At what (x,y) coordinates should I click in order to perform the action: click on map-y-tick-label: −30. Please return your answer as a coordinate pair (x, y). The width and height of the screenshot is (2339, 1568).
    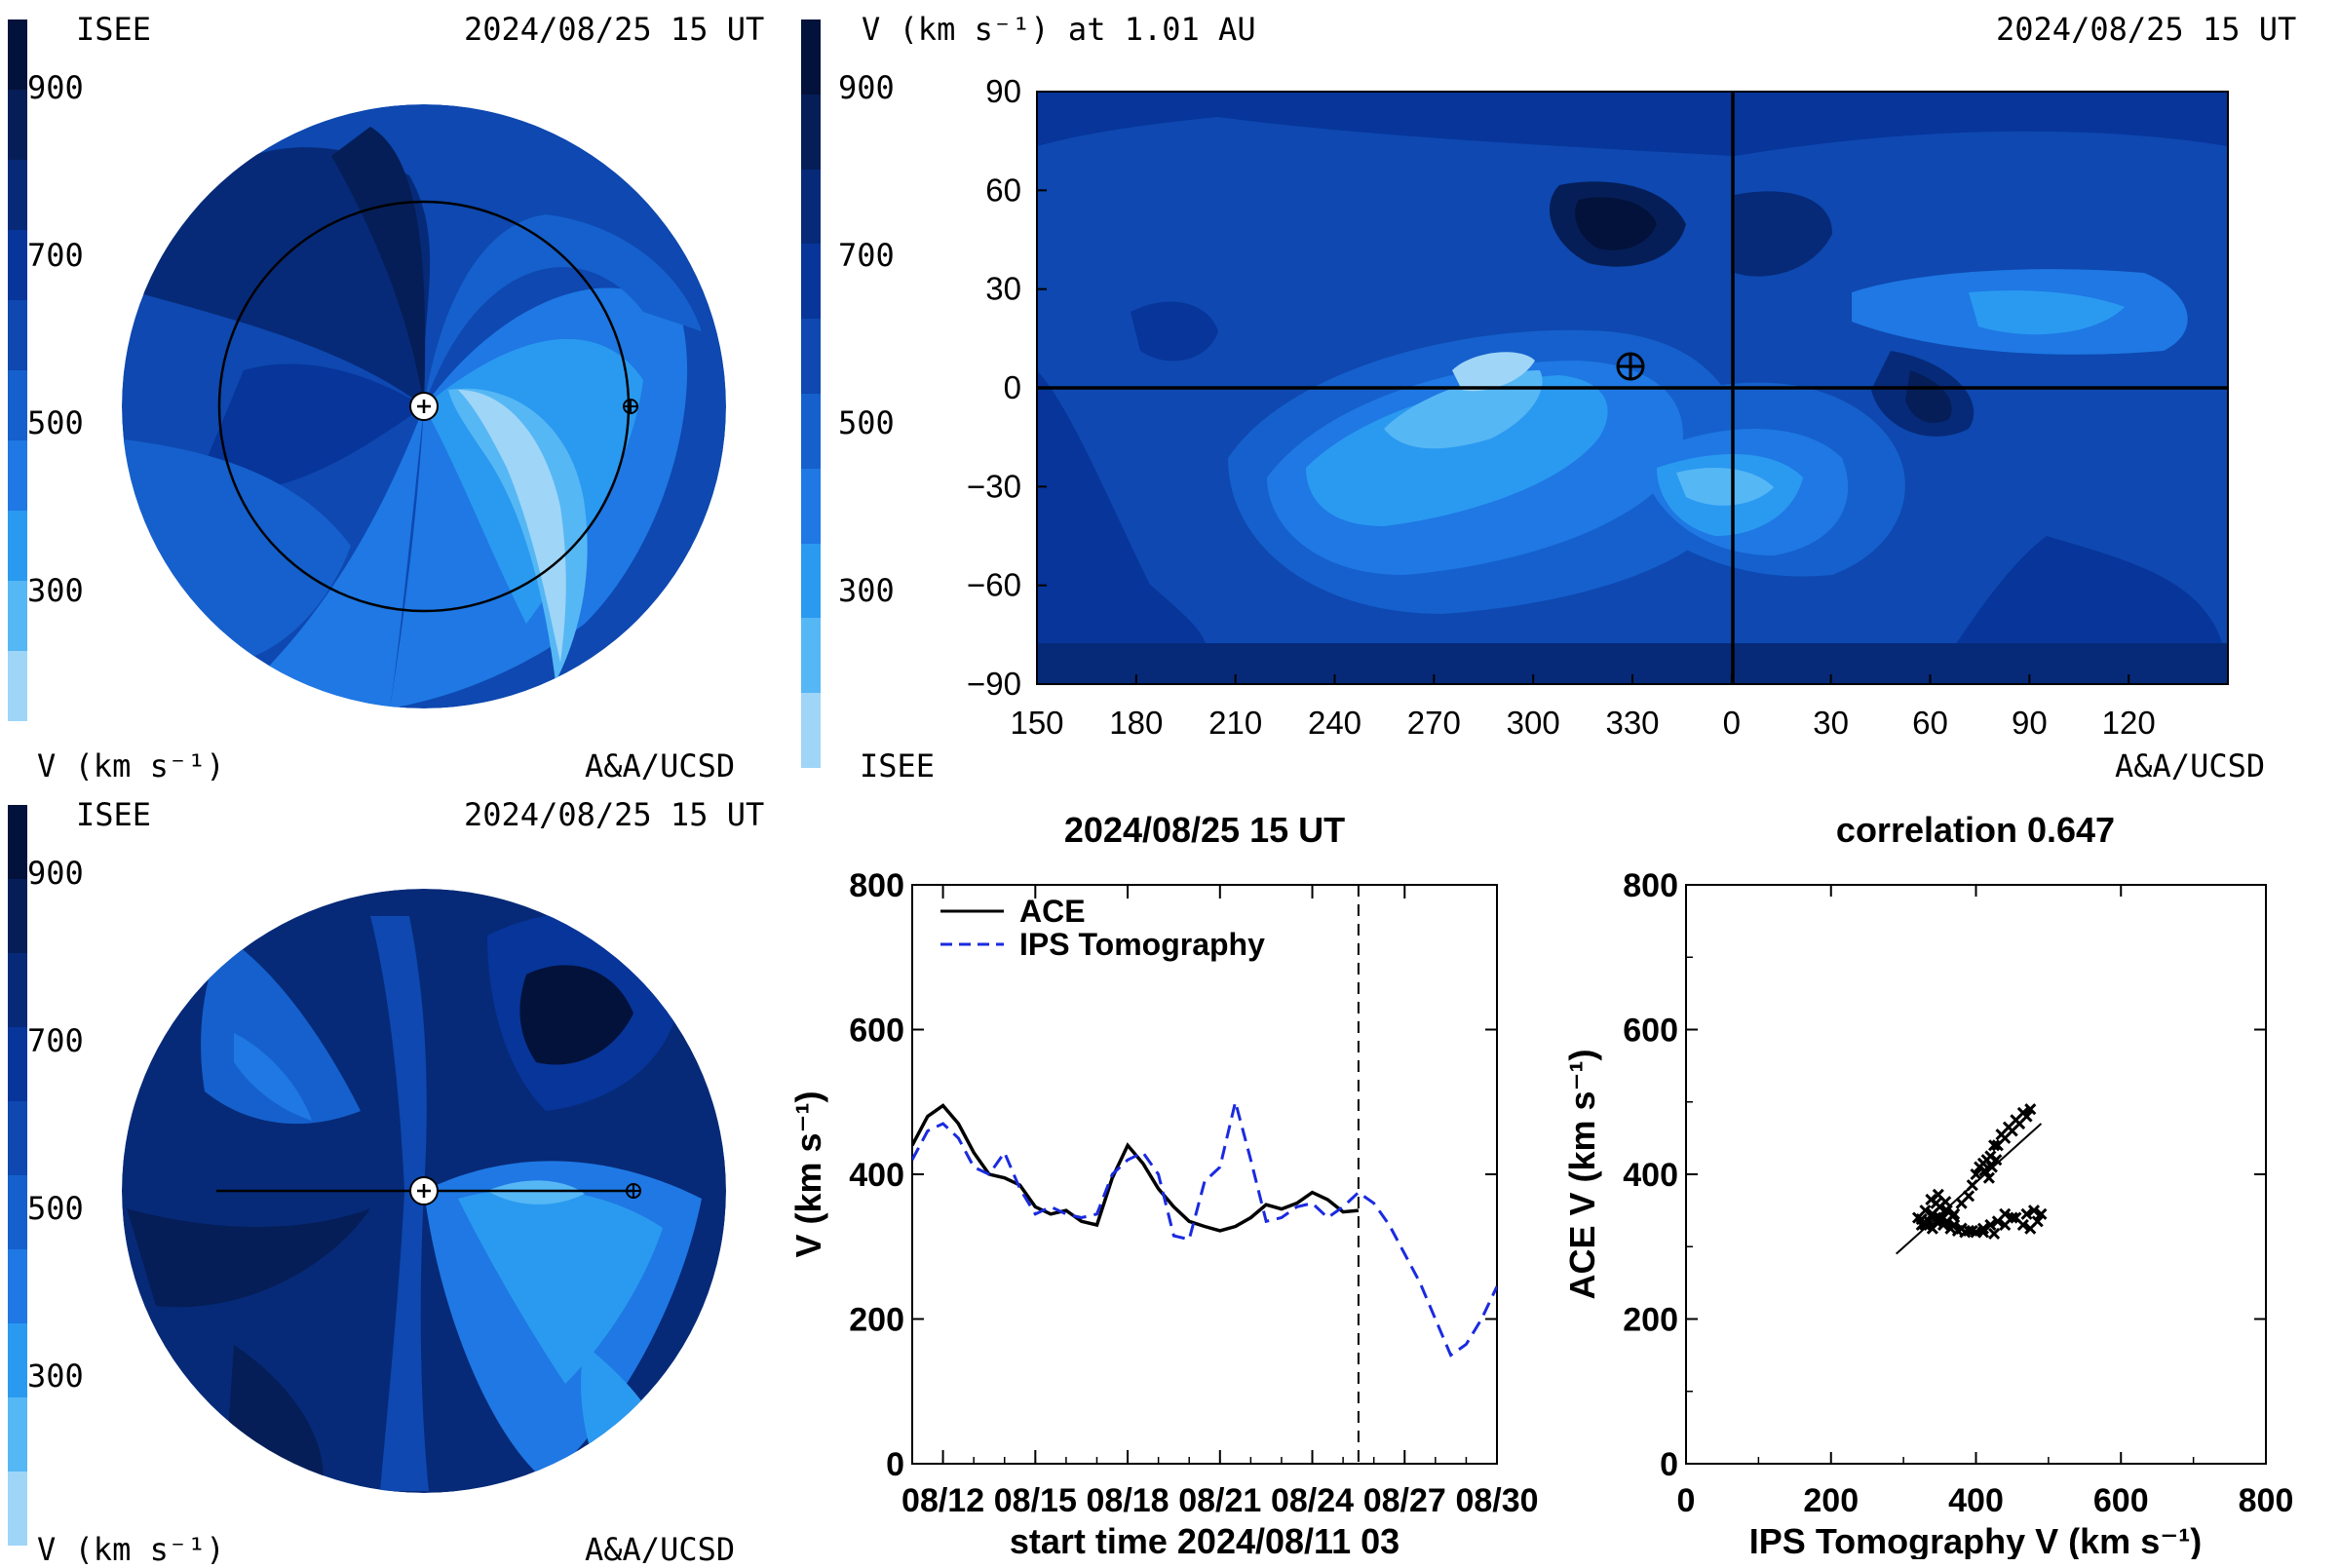
    Looking at the image, I should click on (994, 486).